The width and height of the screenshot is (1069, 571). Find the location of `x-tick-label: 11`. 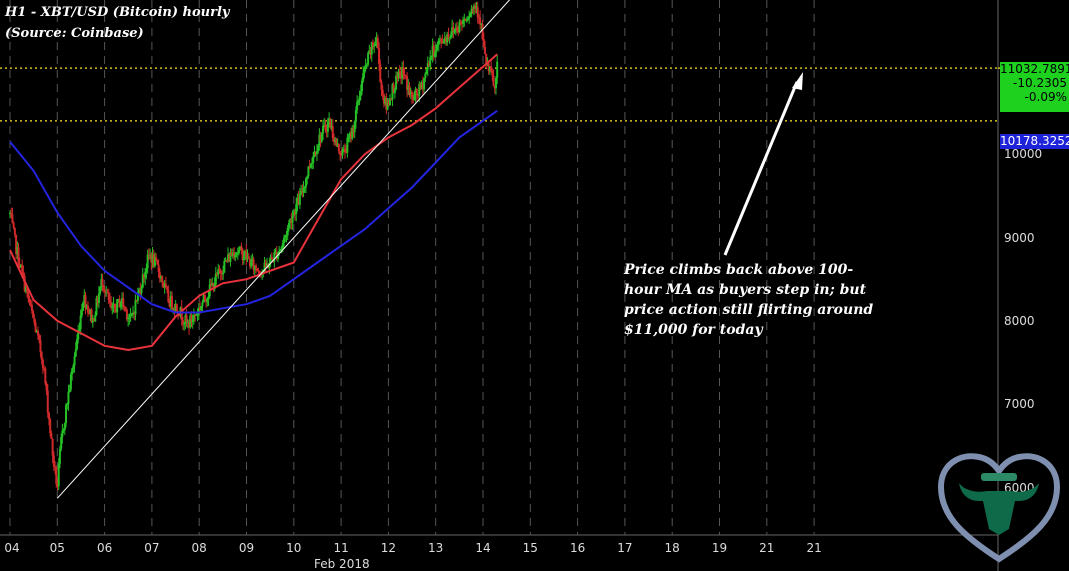

x-tick-label: 11 is located at coordinates (341, 548).